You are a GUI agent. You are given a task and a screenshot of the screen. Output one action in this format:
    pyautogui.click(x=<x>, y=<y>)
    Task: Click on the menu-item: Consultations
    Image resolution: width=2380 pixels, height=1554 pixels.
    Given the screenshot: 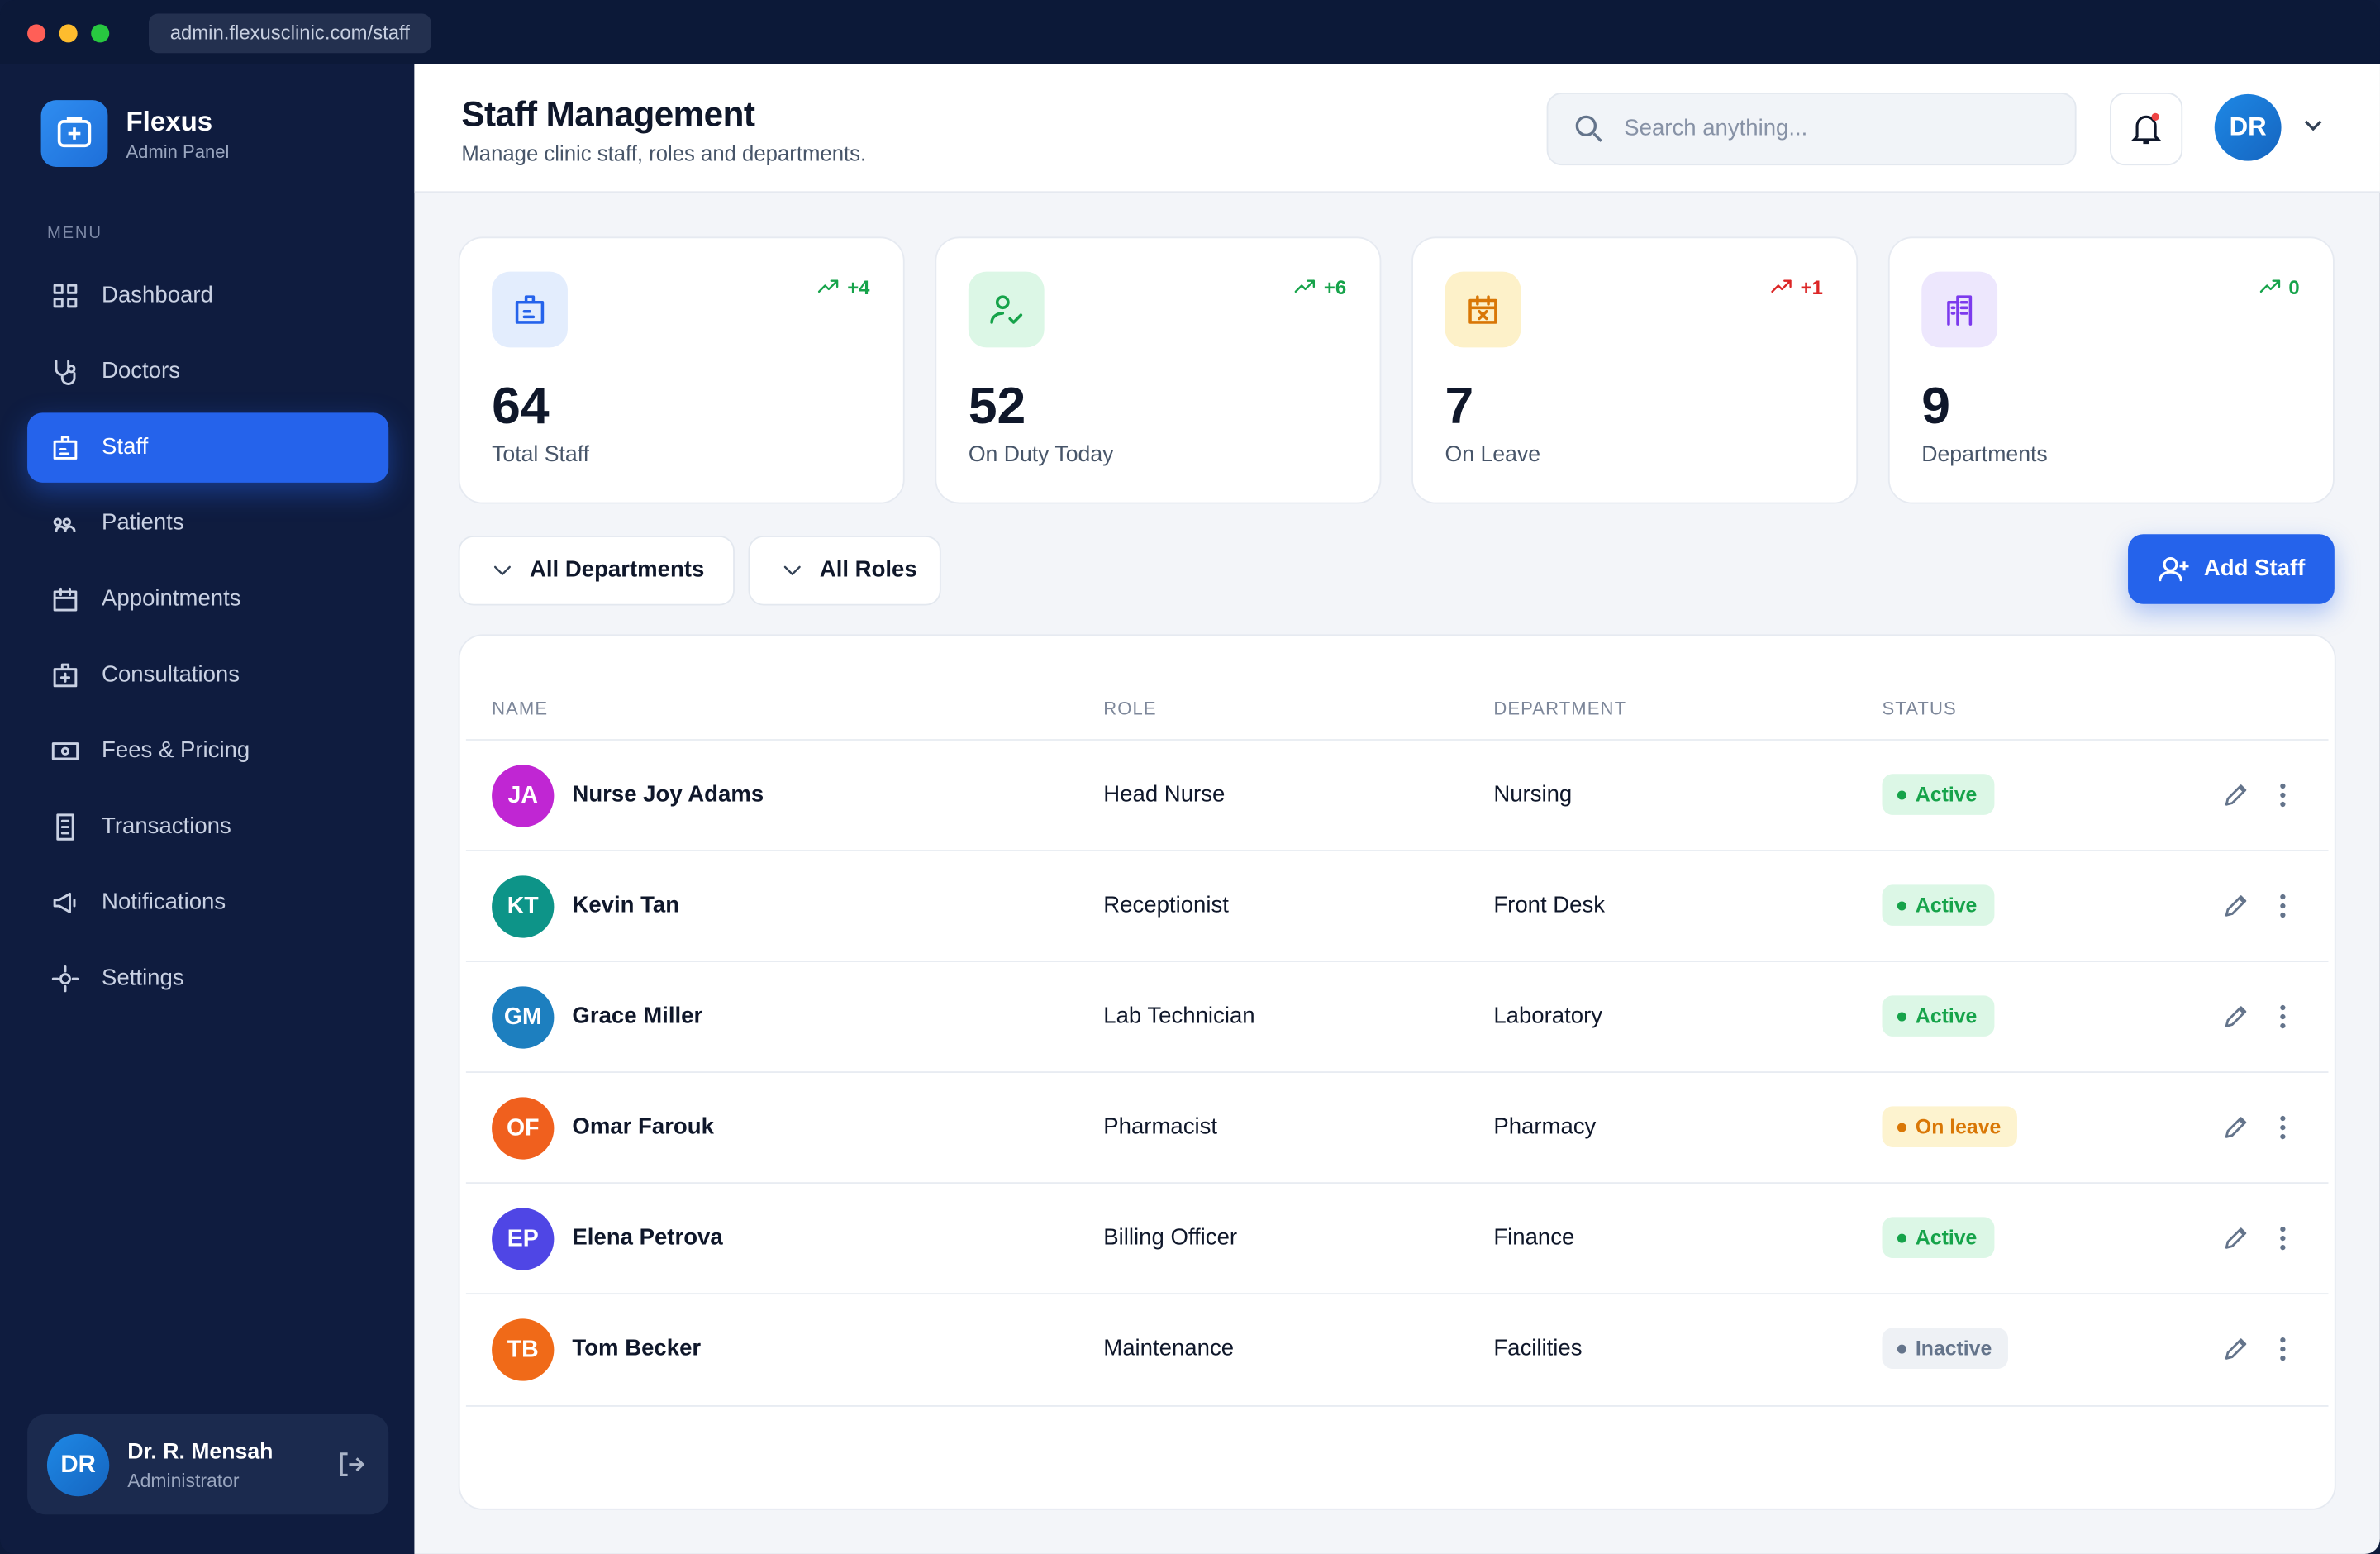 What is the action you would take?
    pyautogui.click(x=207, y=675)
    